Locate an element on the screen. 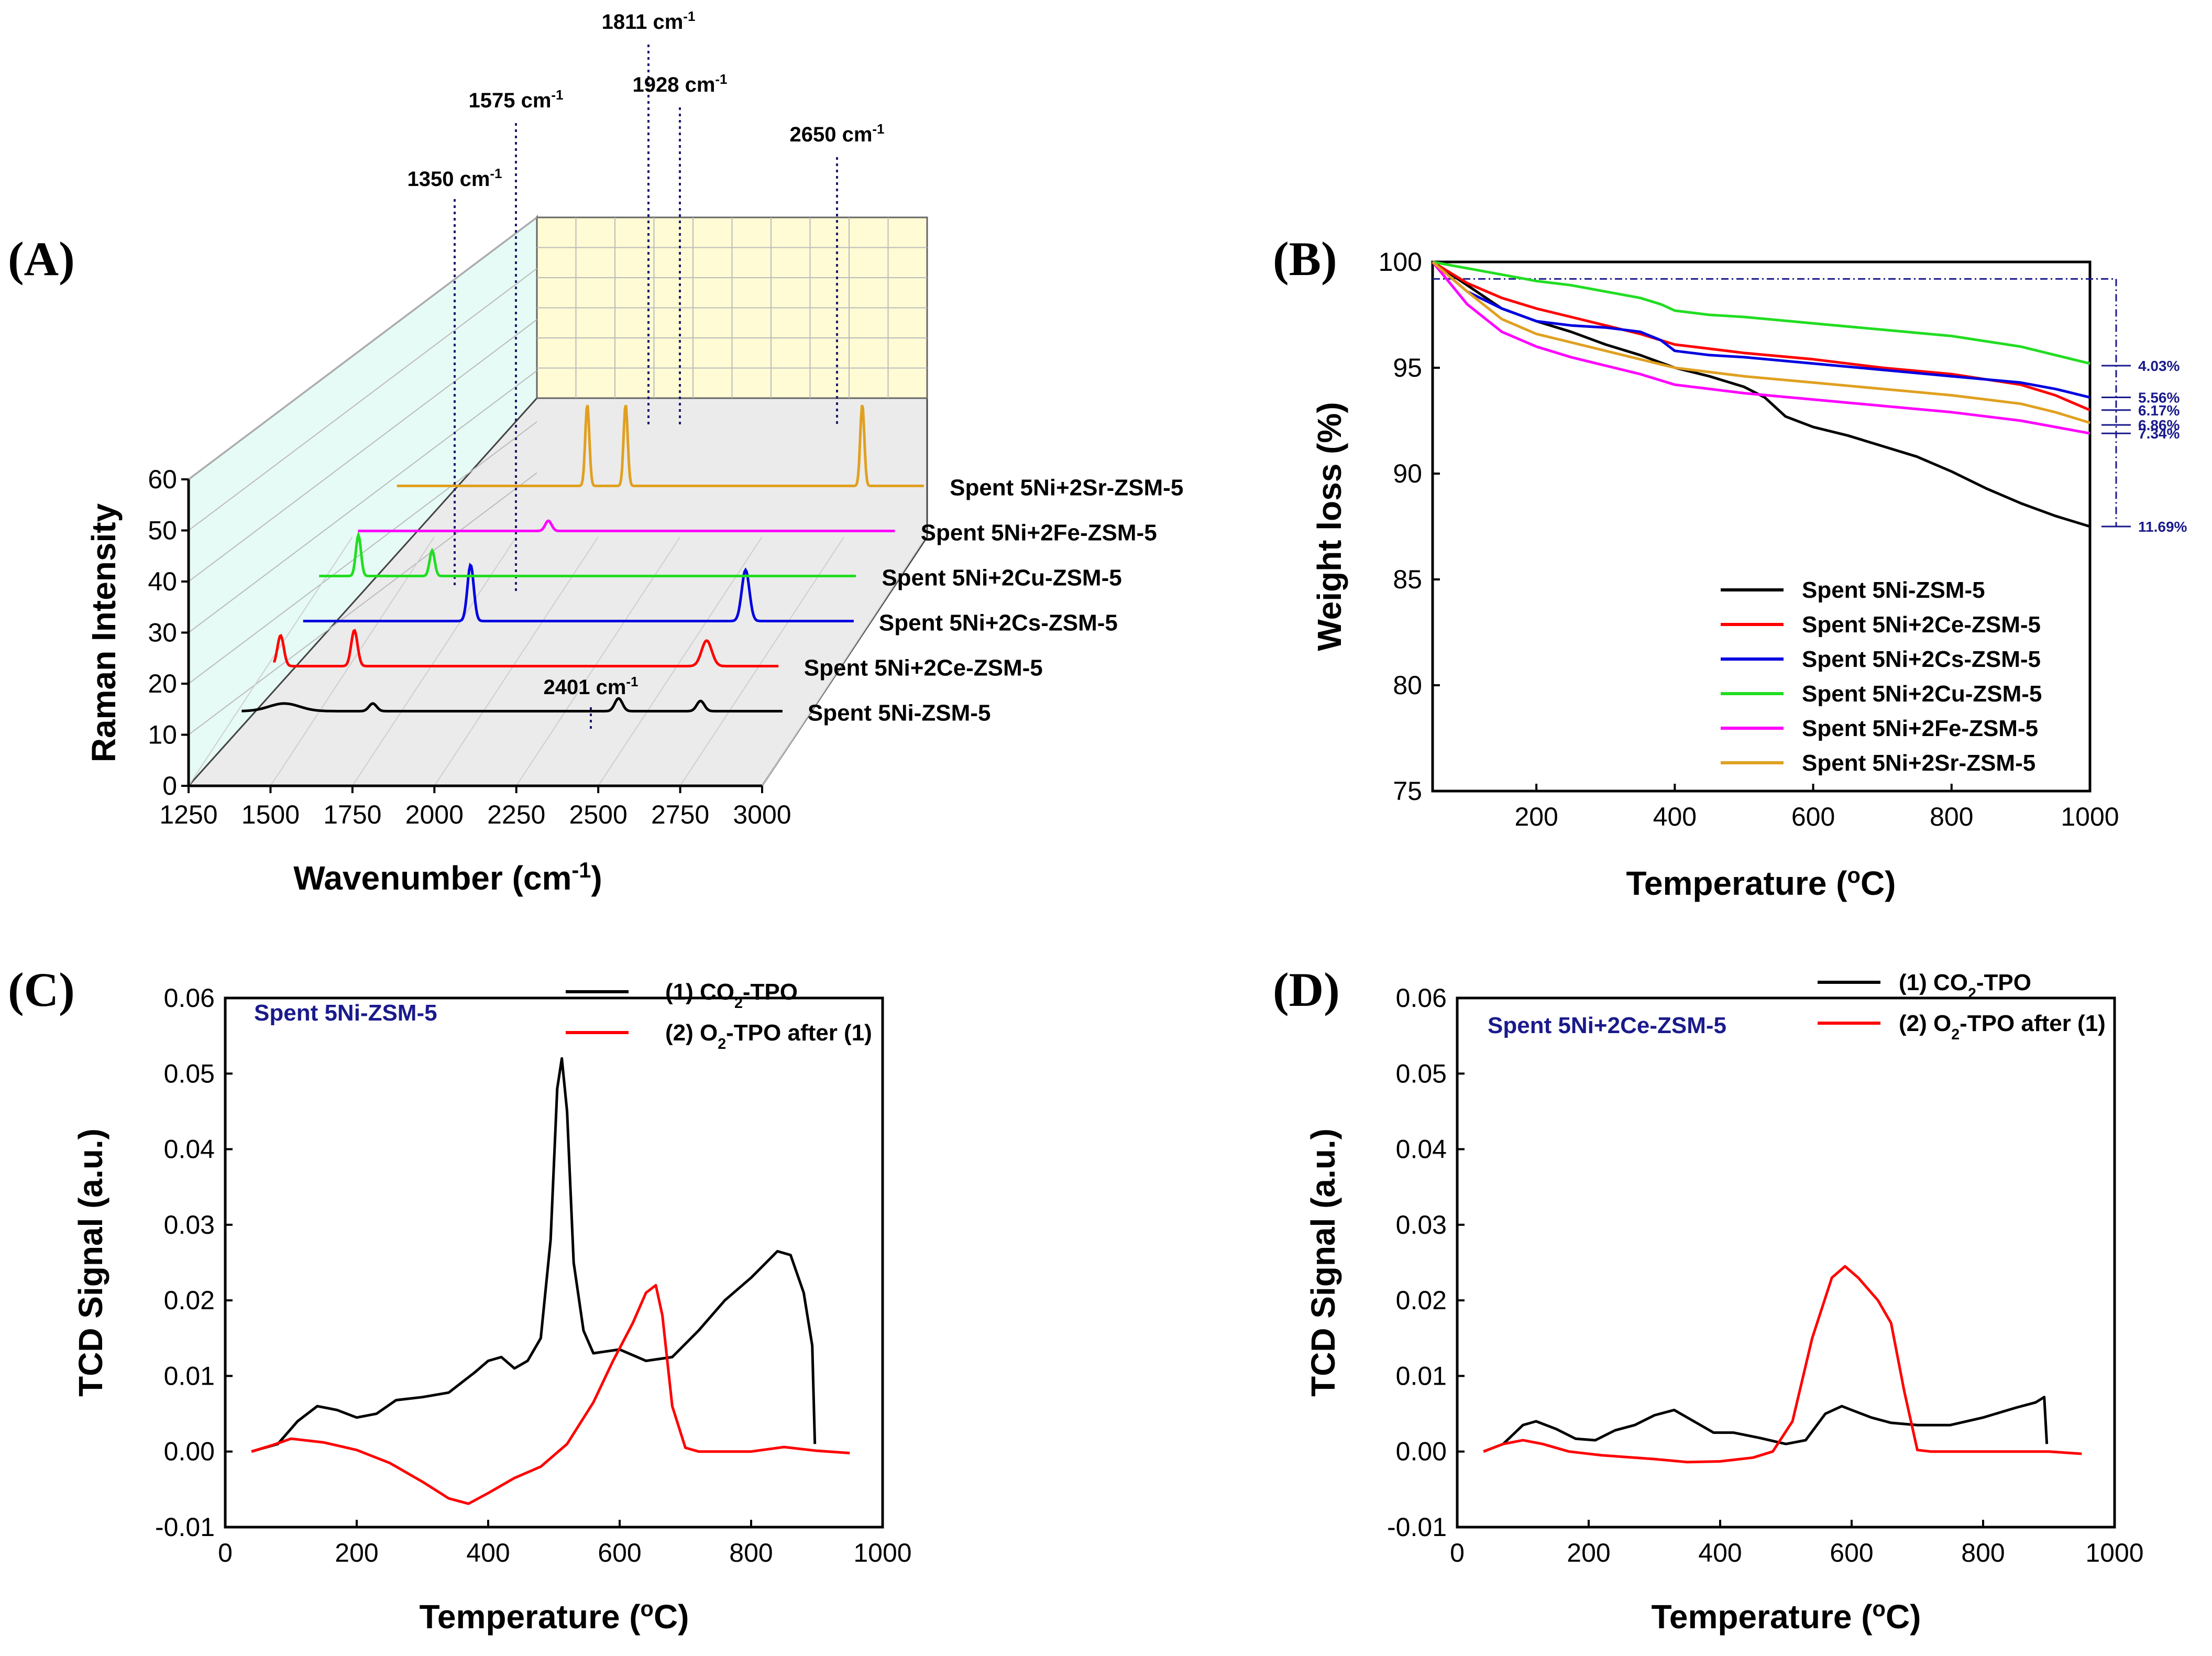  legend-label-spent-5ni-zsm-5: Spent 5Ni-ZSM-5 is located at coordinates (1893, 590).